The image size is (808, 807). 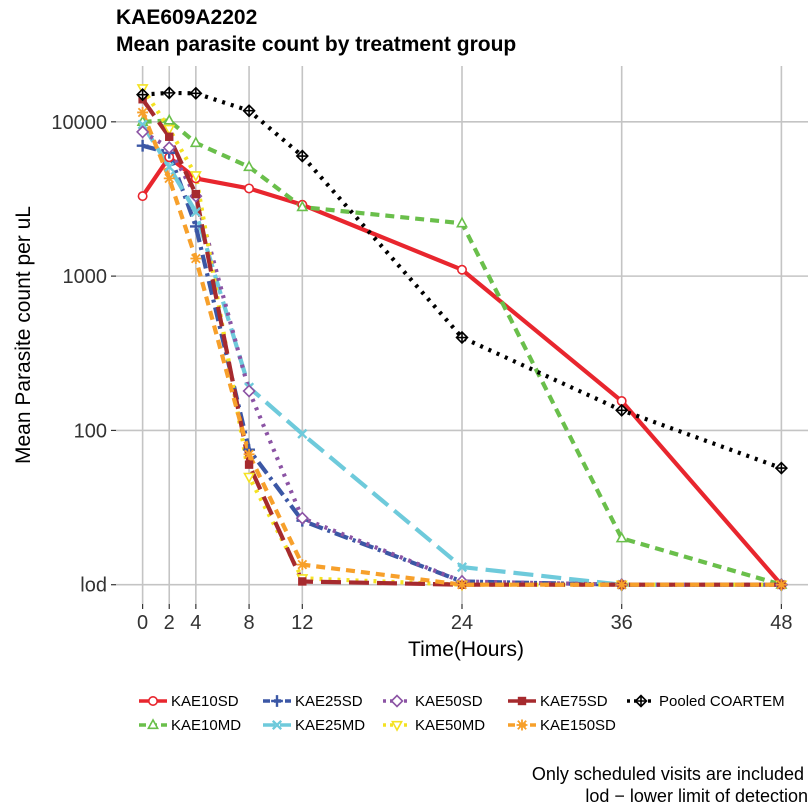 What do you see at coordinates (93, 586) in the screenshot?
I see `y-tick-label: lod` at bounding box center [93, 586].